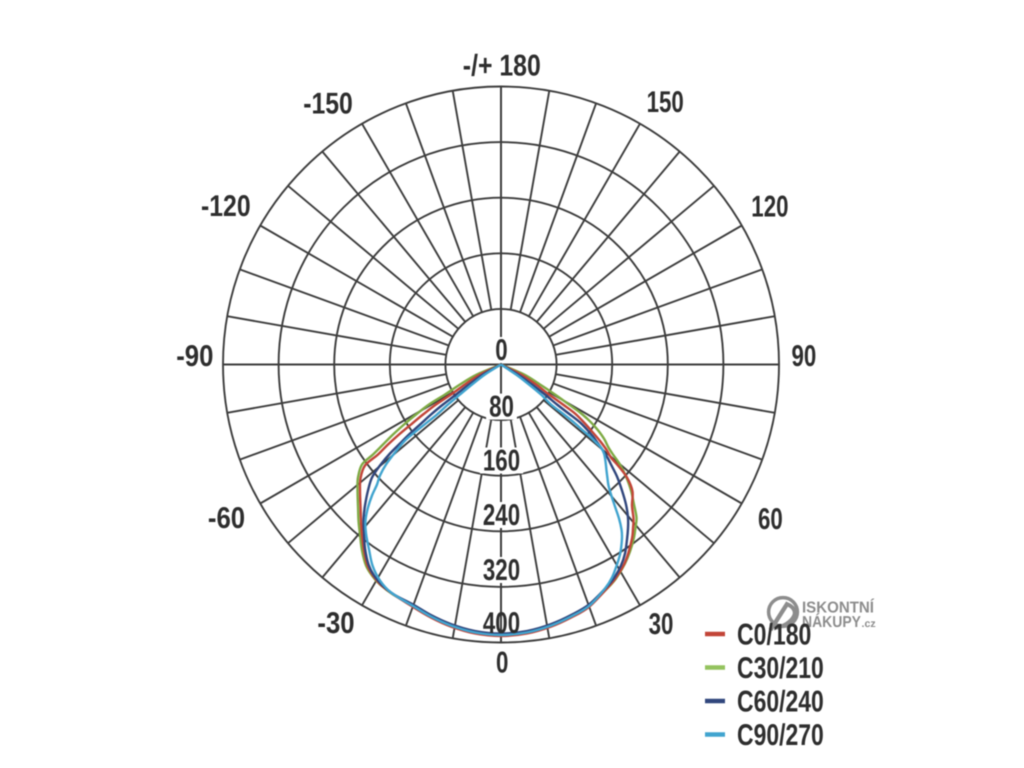 The height and width of the screenshot is (768, 1024). What do you see at coordinates (780, 668) in the screenshot?
I see `svg-text: C30/210` at bounding box center [780, 668].